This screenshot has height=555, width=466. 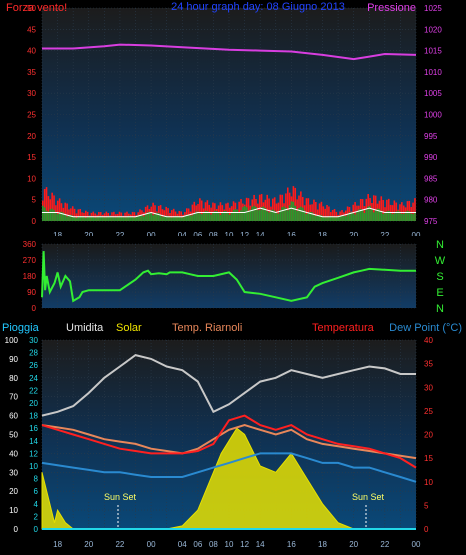 What do you see at coordinates (426, 505) in the screenshot?
I see `temperature-tick: 5` at bounding box center [426, 505].